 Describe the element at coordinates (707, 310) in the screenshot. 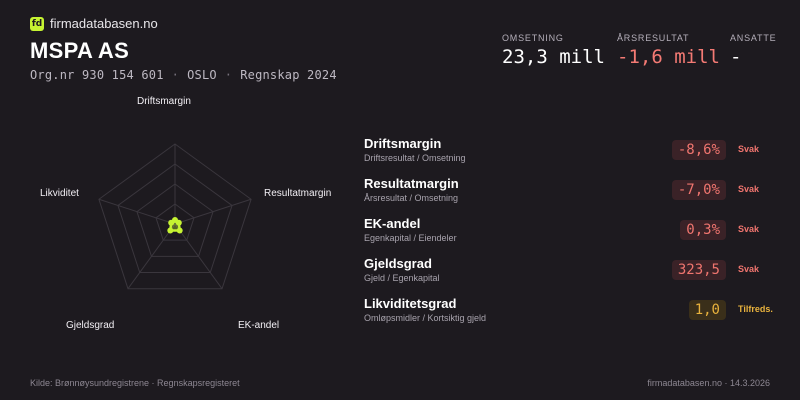

I see `metric-value-badge: 1,0` at that location.